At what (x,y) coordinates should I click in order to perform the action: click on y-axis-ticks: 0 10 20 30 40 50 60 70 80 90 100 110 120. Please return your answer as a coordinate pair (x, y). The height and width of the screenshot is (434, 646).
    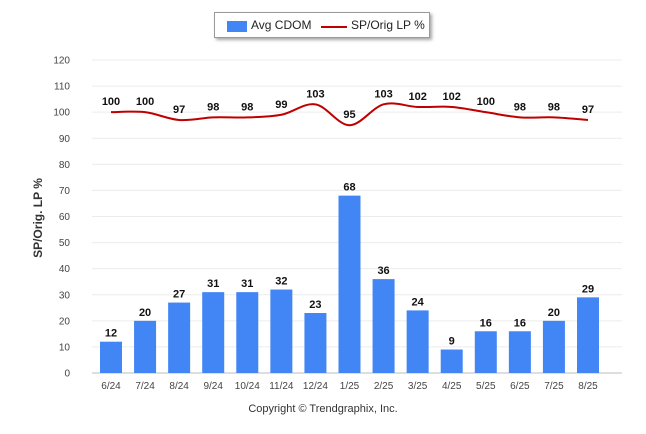
    Looking at the image, I should click on (61, 218).